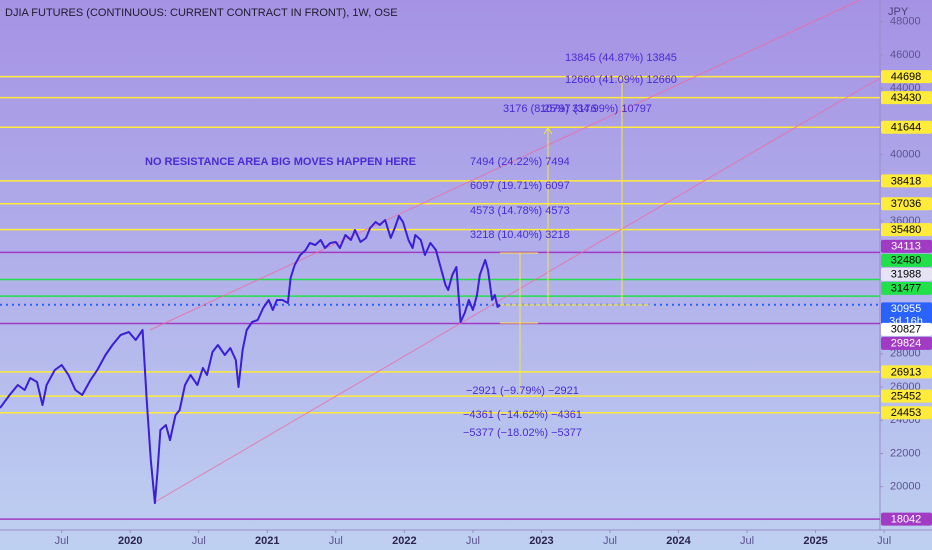 The width and height of the screenshot is (932, 550). I want to click on annotation: 12660 (41.09%) 12660, so click(621, 80).